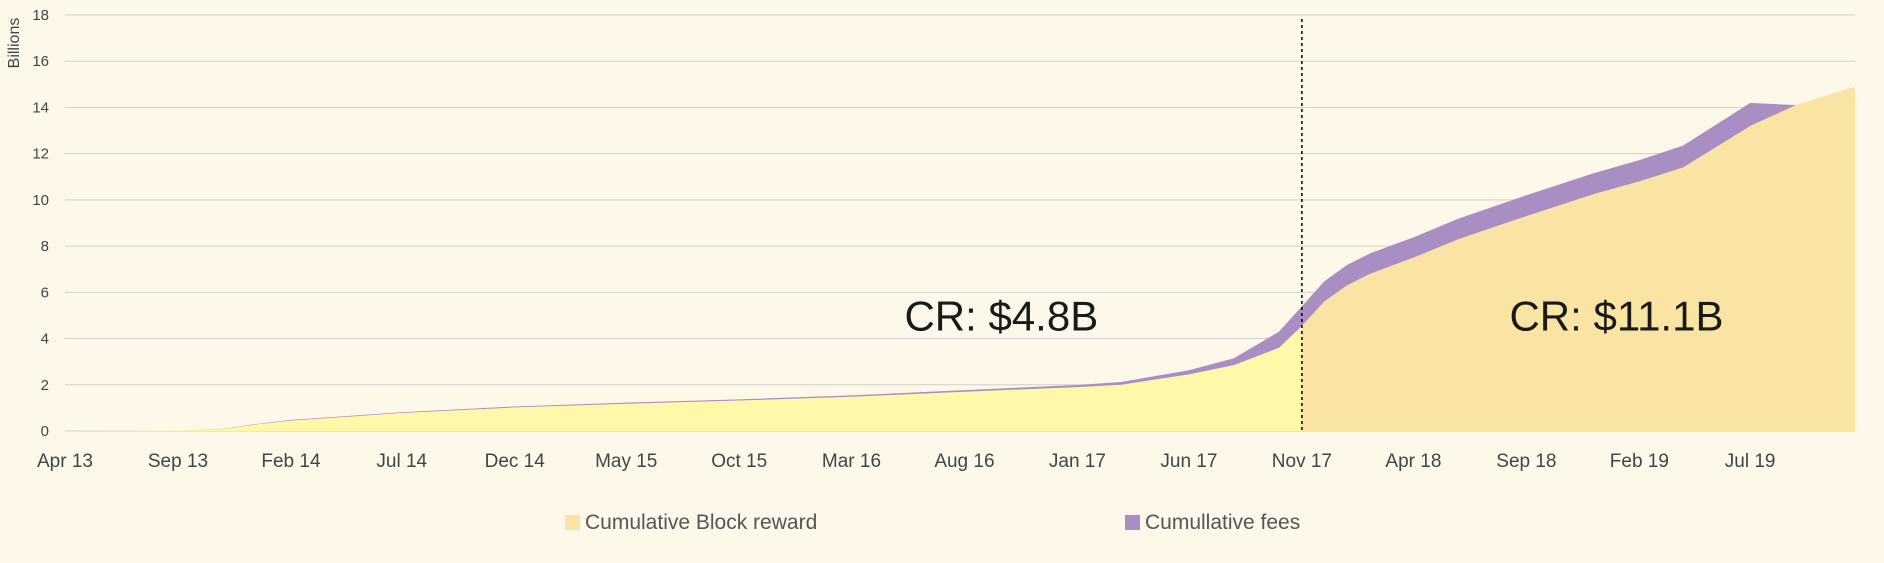 The image size is (1884, 563). What do you see at coordinates (40, 61) in the screenshot?
I see `y-tick-label: 16` at bounding box center [40, 61].